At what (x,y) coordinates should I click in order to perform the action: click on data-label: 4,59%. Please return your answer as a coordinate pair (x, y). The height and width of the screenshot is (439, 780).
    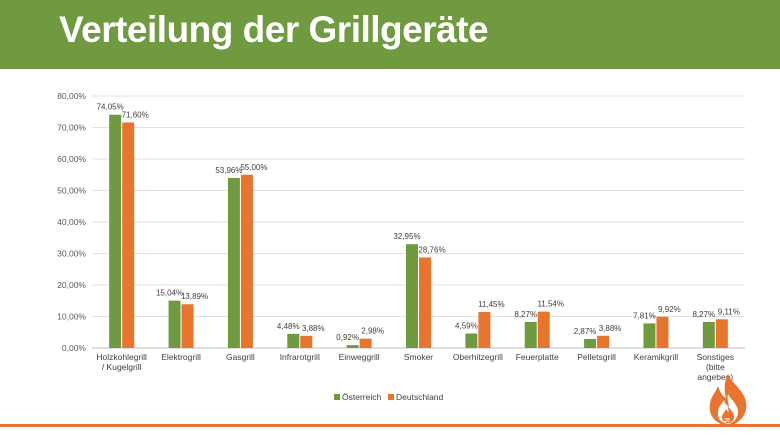
    Looking at the image, I should click on (466, 326).